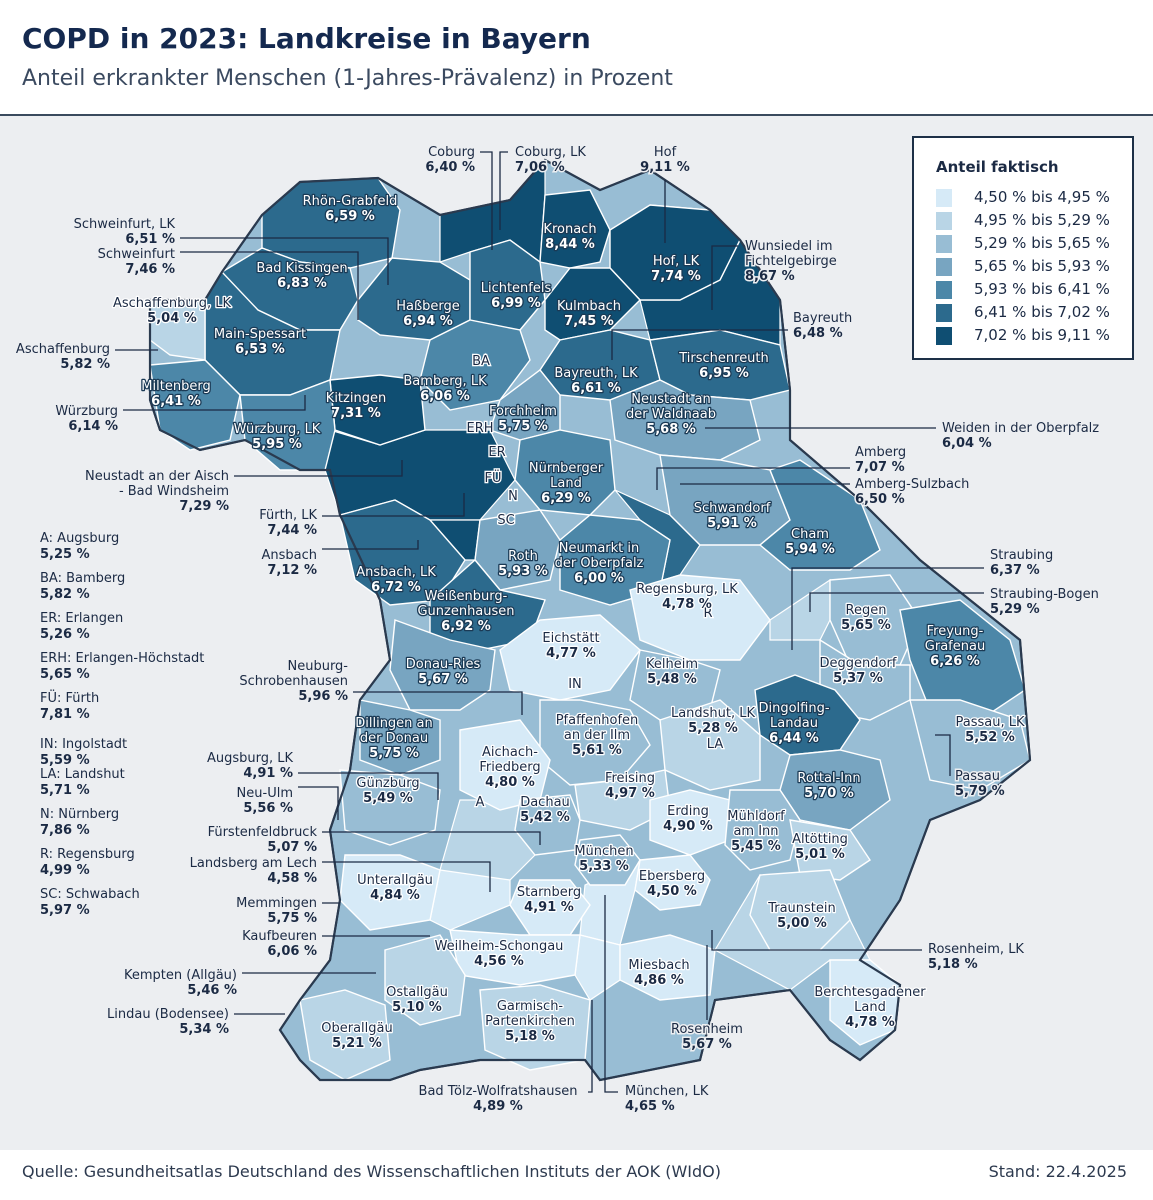 The width and height of the screenshot is (1153, 1200). Describe the element at coordinates (306, 38) in the screenshot. I see `page-title: COPD in 2023: Landkreise in Bayern` at that location.